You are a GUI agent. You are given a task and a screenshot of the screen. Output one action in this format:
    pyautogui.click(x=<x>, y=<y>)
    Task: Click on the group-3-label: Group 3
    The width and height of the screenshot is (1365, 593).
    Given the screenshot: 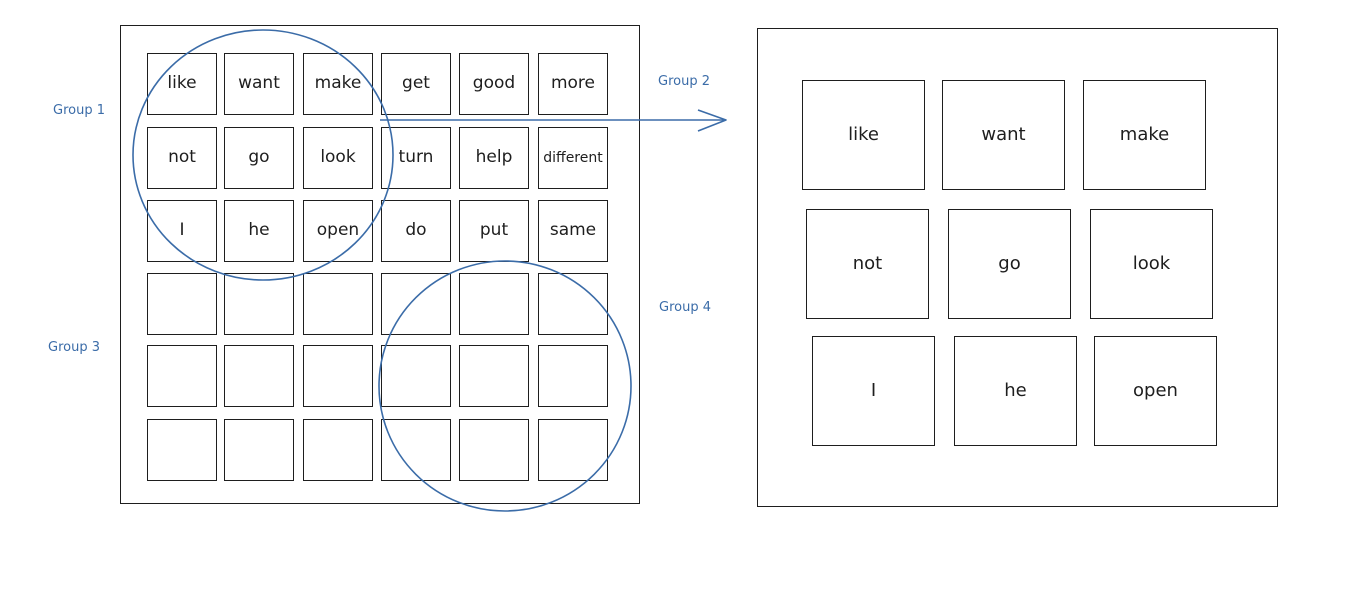 What is the action you would take?
    pyautogui.click(x=74, y=347)
    